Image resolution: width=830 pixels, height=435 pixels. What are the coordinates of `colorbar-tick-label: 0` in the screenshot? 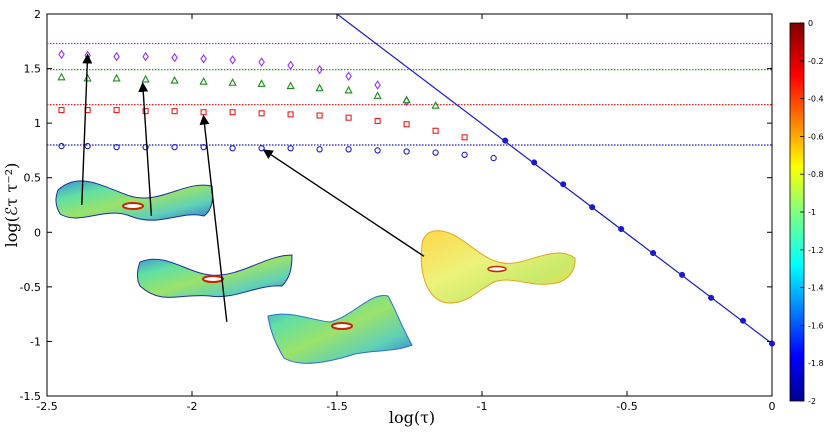 It's located at (810, 23).